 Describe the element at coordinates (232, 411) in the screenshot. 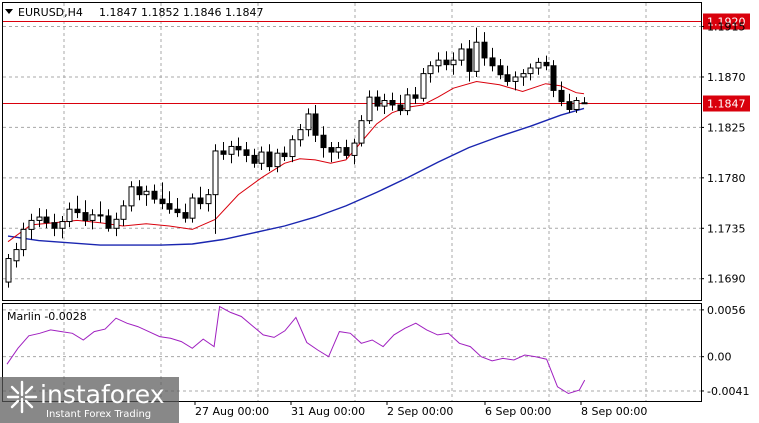

I see `time-tick-label: 27 Aug 00:00` at that location.